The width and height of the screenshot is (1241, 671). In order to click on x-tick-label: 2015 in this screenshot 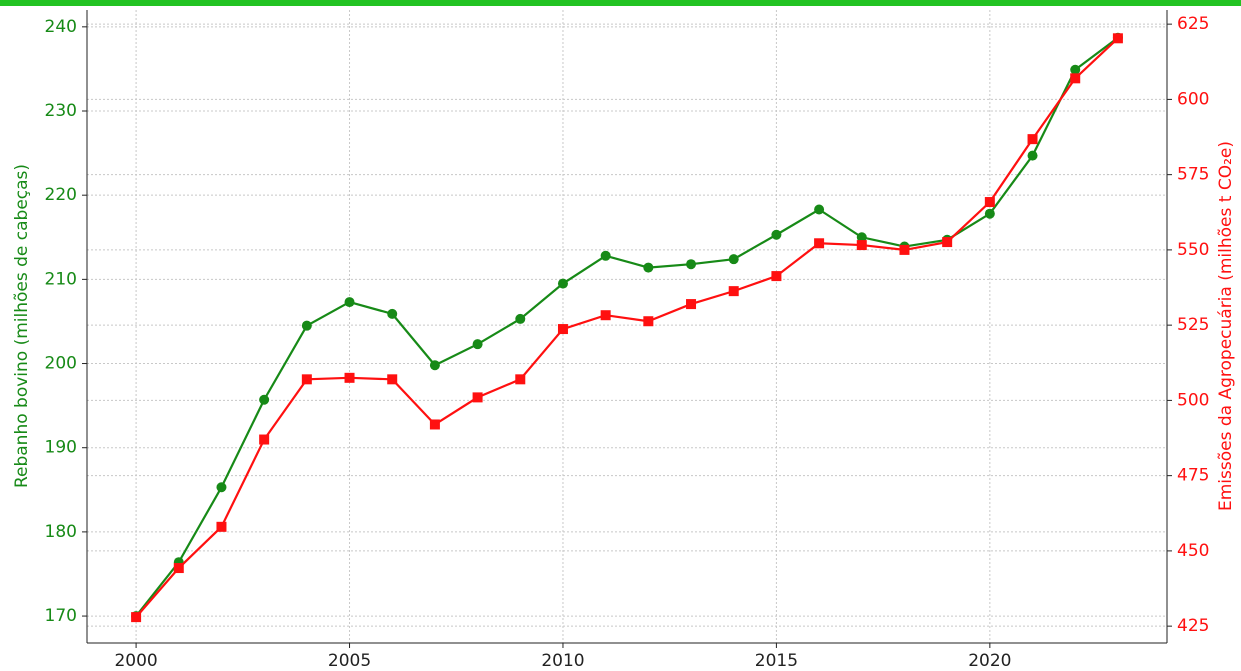, I will do `click(776, 661)`.